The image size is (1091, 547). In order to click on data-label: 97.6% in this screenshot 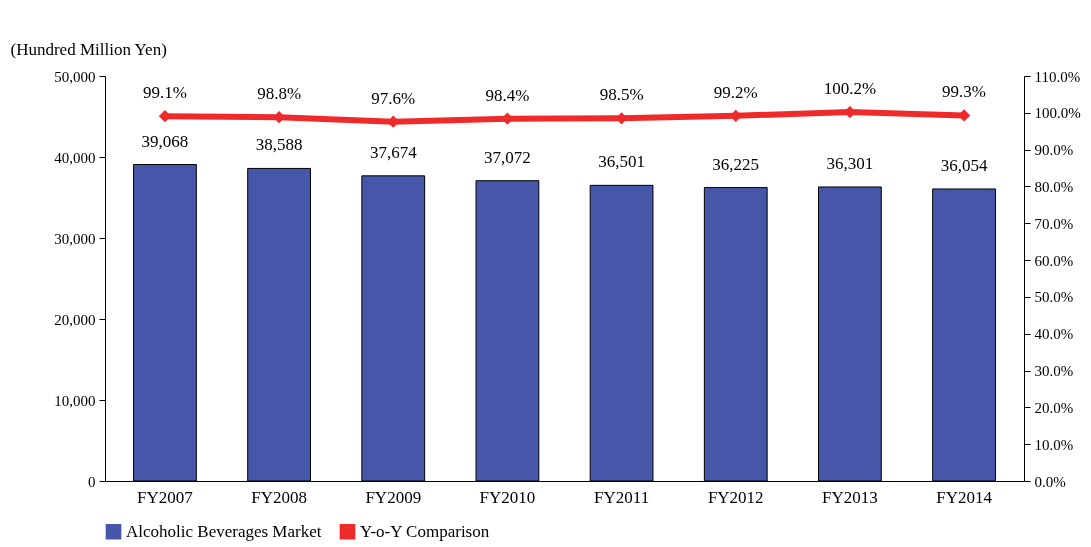, I will do `click(393, 98)`.